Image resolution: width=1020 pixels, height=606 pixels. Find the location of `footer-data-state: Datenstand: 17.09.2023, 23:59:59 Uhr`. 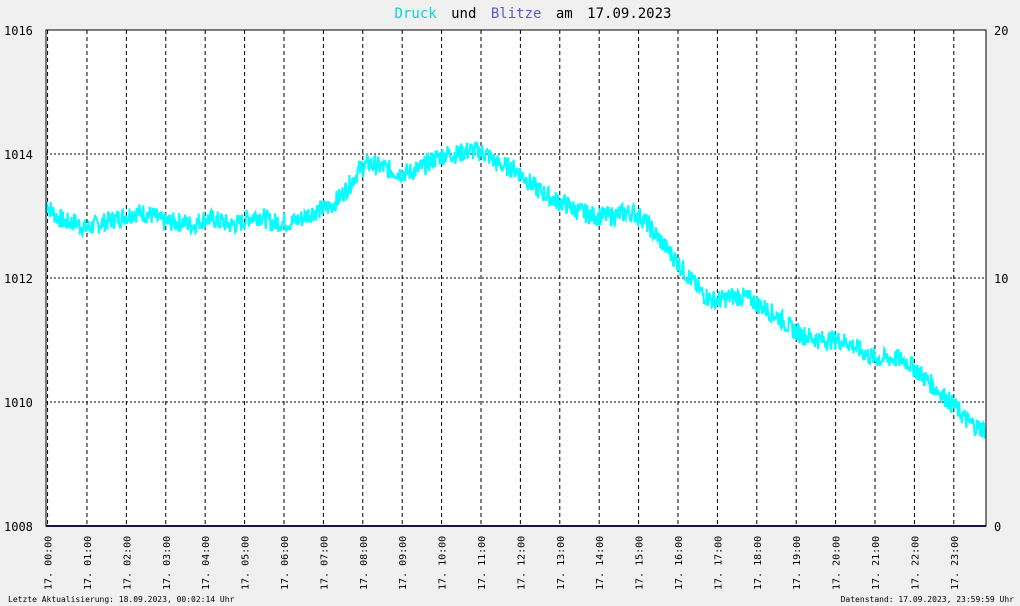

footer-data-state: Datenstand: 17.09.2023, 23:59:59 Uhr is located at coordinates (928, 599).